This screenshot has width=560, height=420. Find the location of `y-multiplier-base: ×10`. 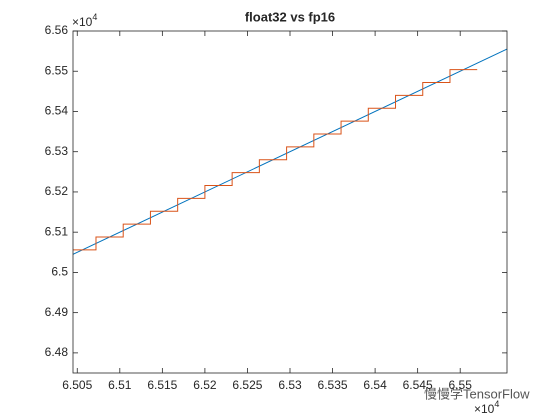

y-multiplier-base: ×10 is located at coordinates (82, 22).